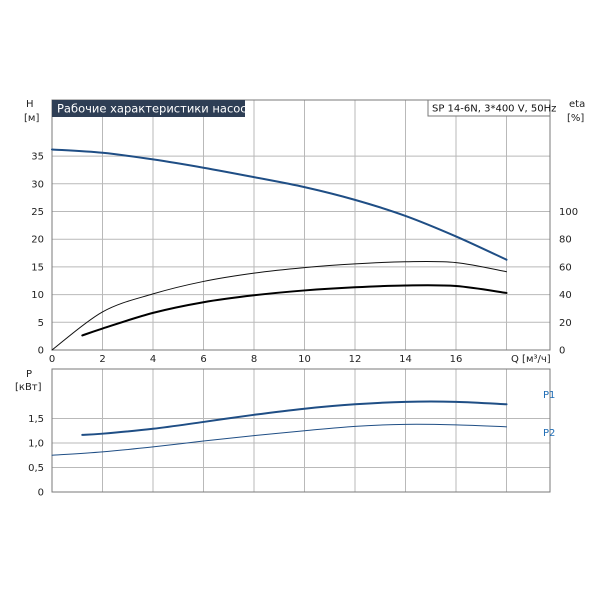 The image size is (600, 600). I want to click on x-tick-label: 0, so click(52, 359).